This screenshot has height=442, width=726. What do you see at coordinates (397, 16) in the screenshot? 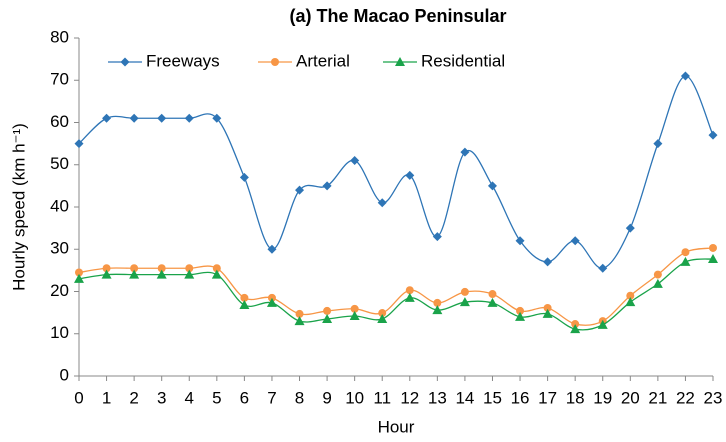
I see `chart-title: (a) The Macao Peninsular` at bounding box center [397, 16].